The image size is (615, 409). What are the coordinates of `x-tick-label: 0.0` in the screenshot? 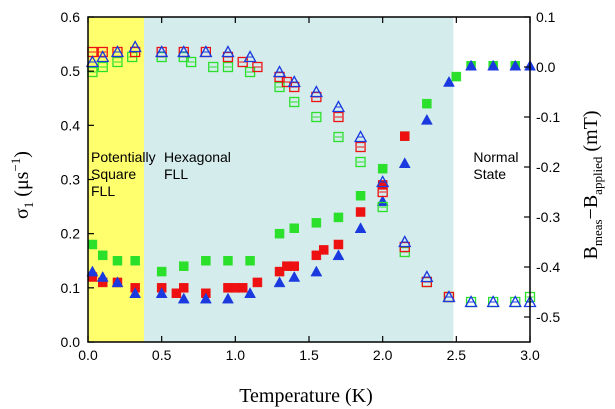 It's located at (88, 355).